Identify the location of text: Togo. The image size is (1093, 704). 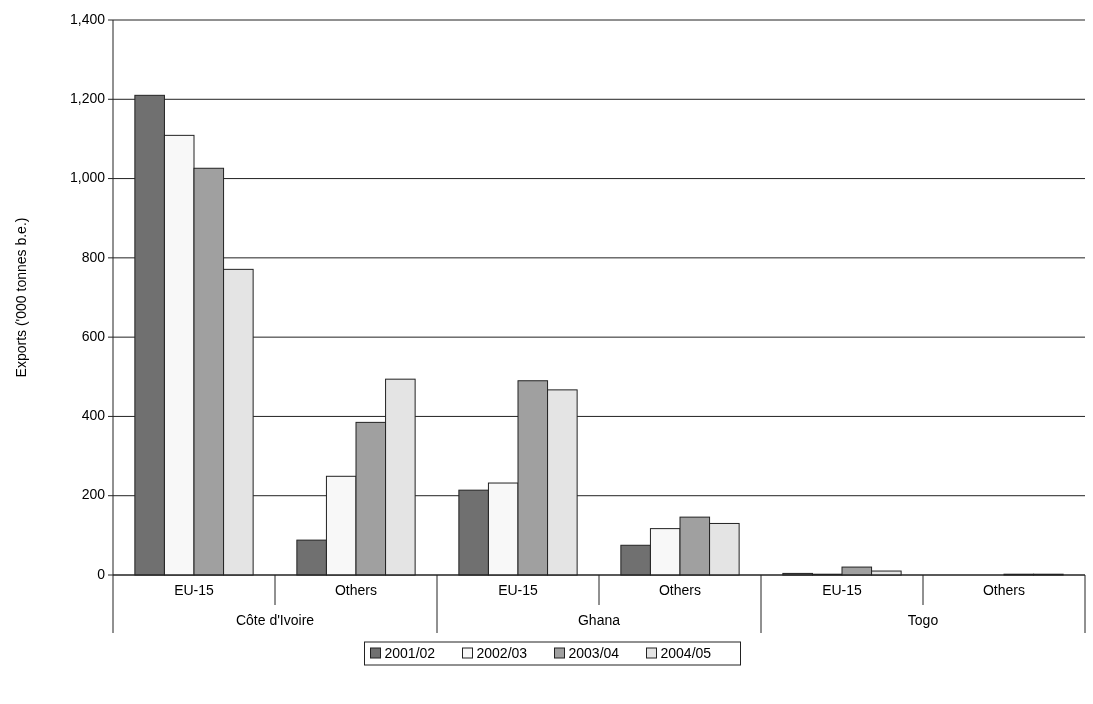
(923, 619).